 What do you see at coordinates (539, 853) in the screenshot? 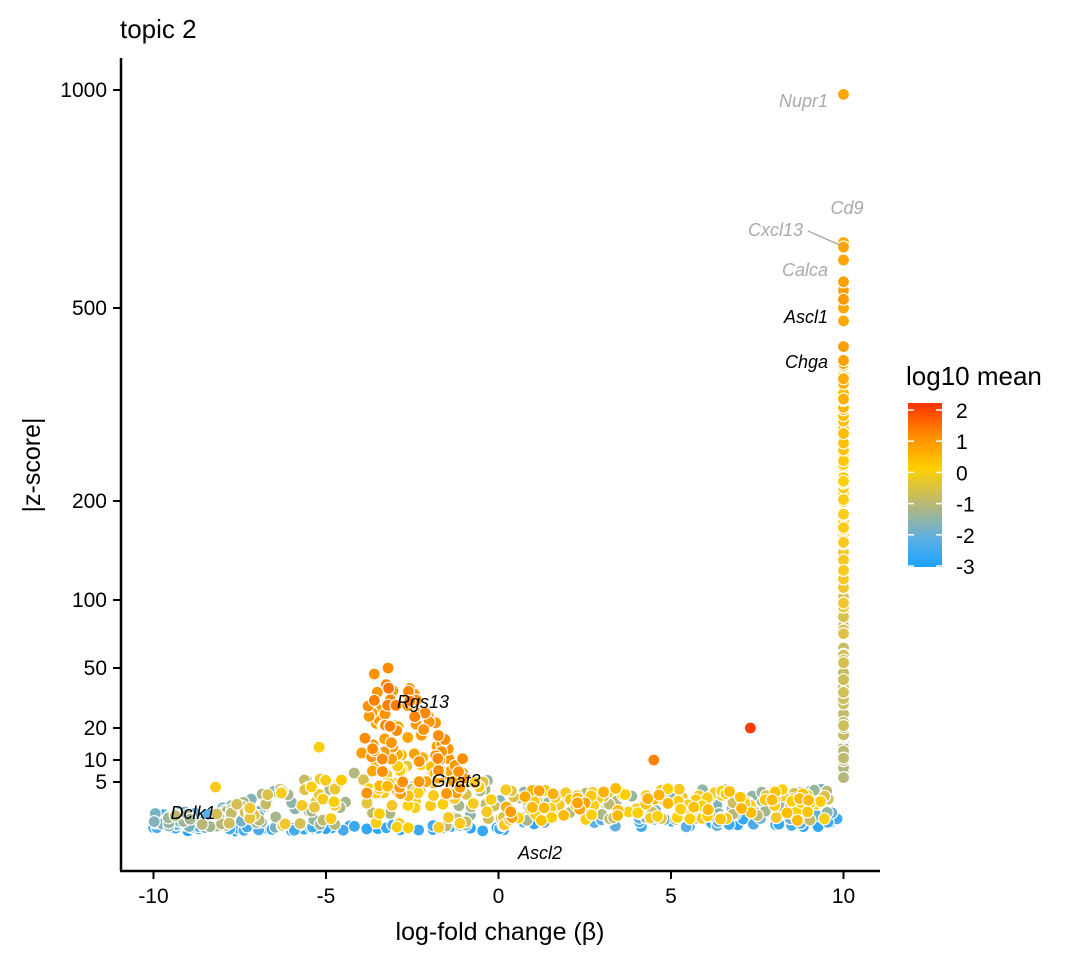
I see `gene-label: Ascl2` at bounding box center [539, 853].